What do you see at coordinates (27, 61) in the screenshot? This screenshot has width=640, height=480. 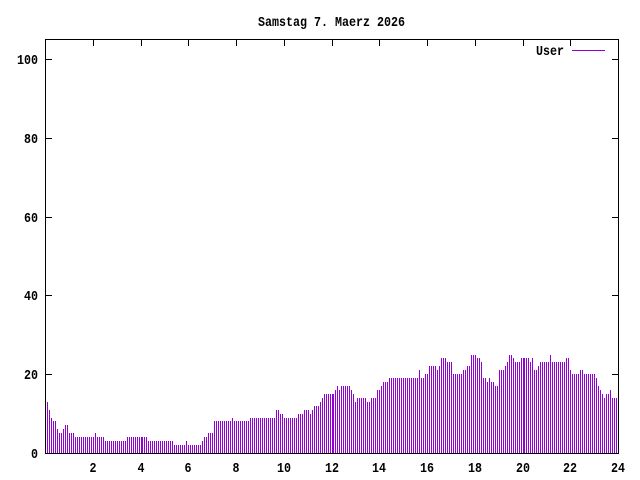 I see `svg-text: 100` at bounding box center [27, 61].